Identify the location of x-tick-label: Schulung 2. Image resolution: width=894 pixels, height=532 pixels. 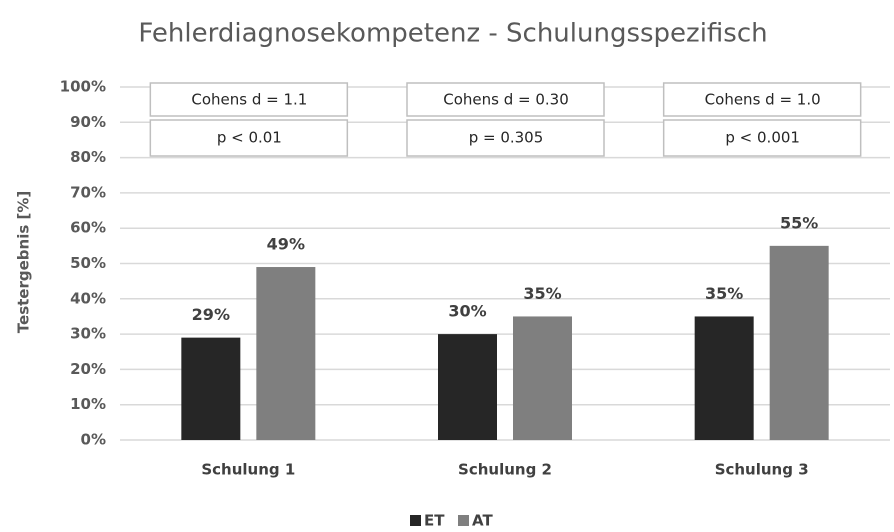
(505, 470).